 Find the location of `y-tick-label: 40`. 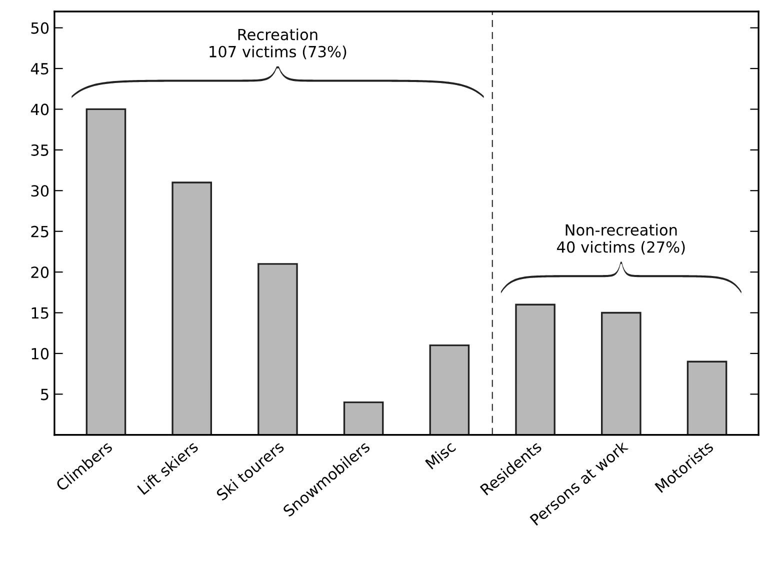

y-tick-label: 40 is located at coordinates (39, 110).